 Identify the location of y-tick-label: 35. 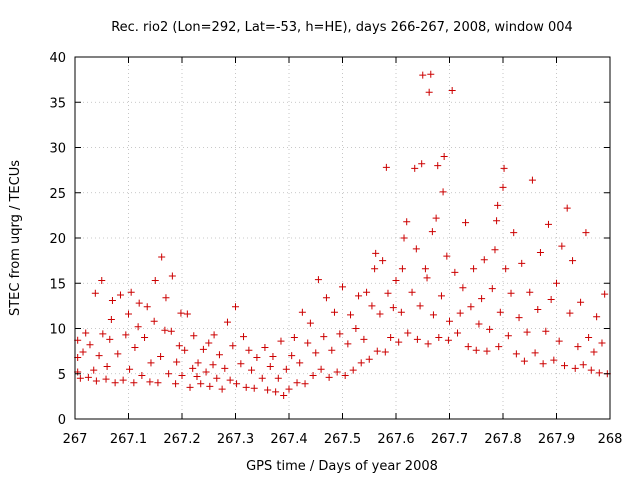
(57, 103).